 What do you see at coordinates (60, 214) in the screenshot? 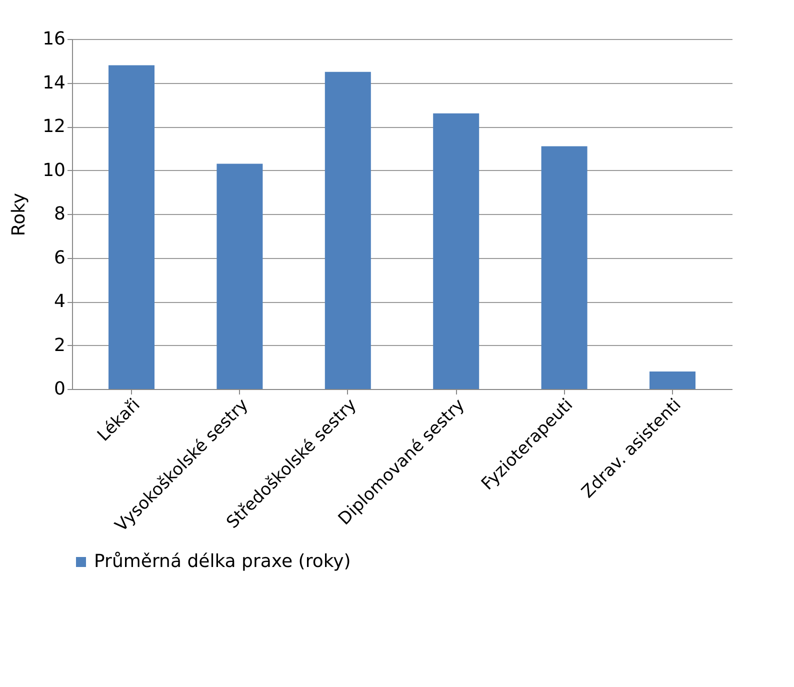
I see `y-tick-label: 8` at bounding box center [60, 214].